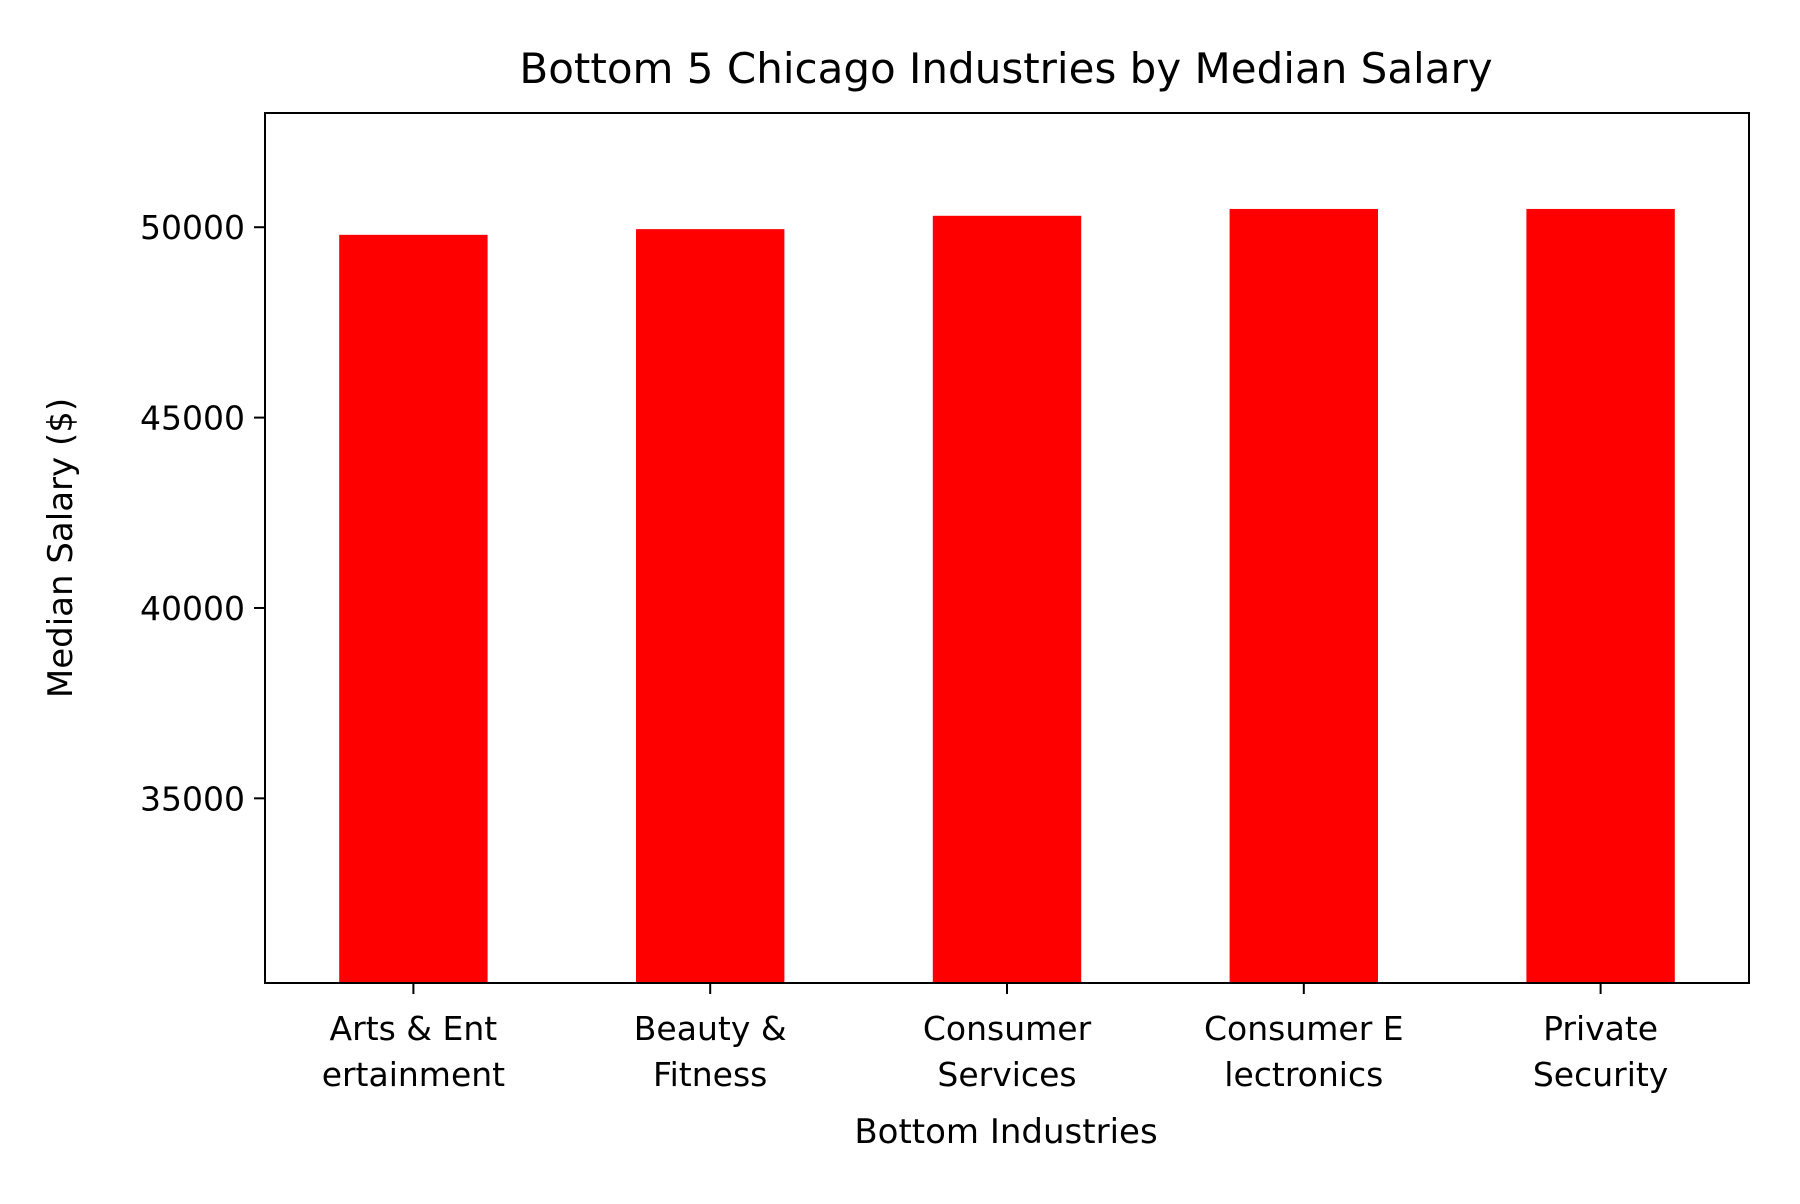  What do you see at coordinates (1601, 1074) in the screenshot?
I see `x-tick-label-5-line-2: Security` at bounding box center [1601, 1074].